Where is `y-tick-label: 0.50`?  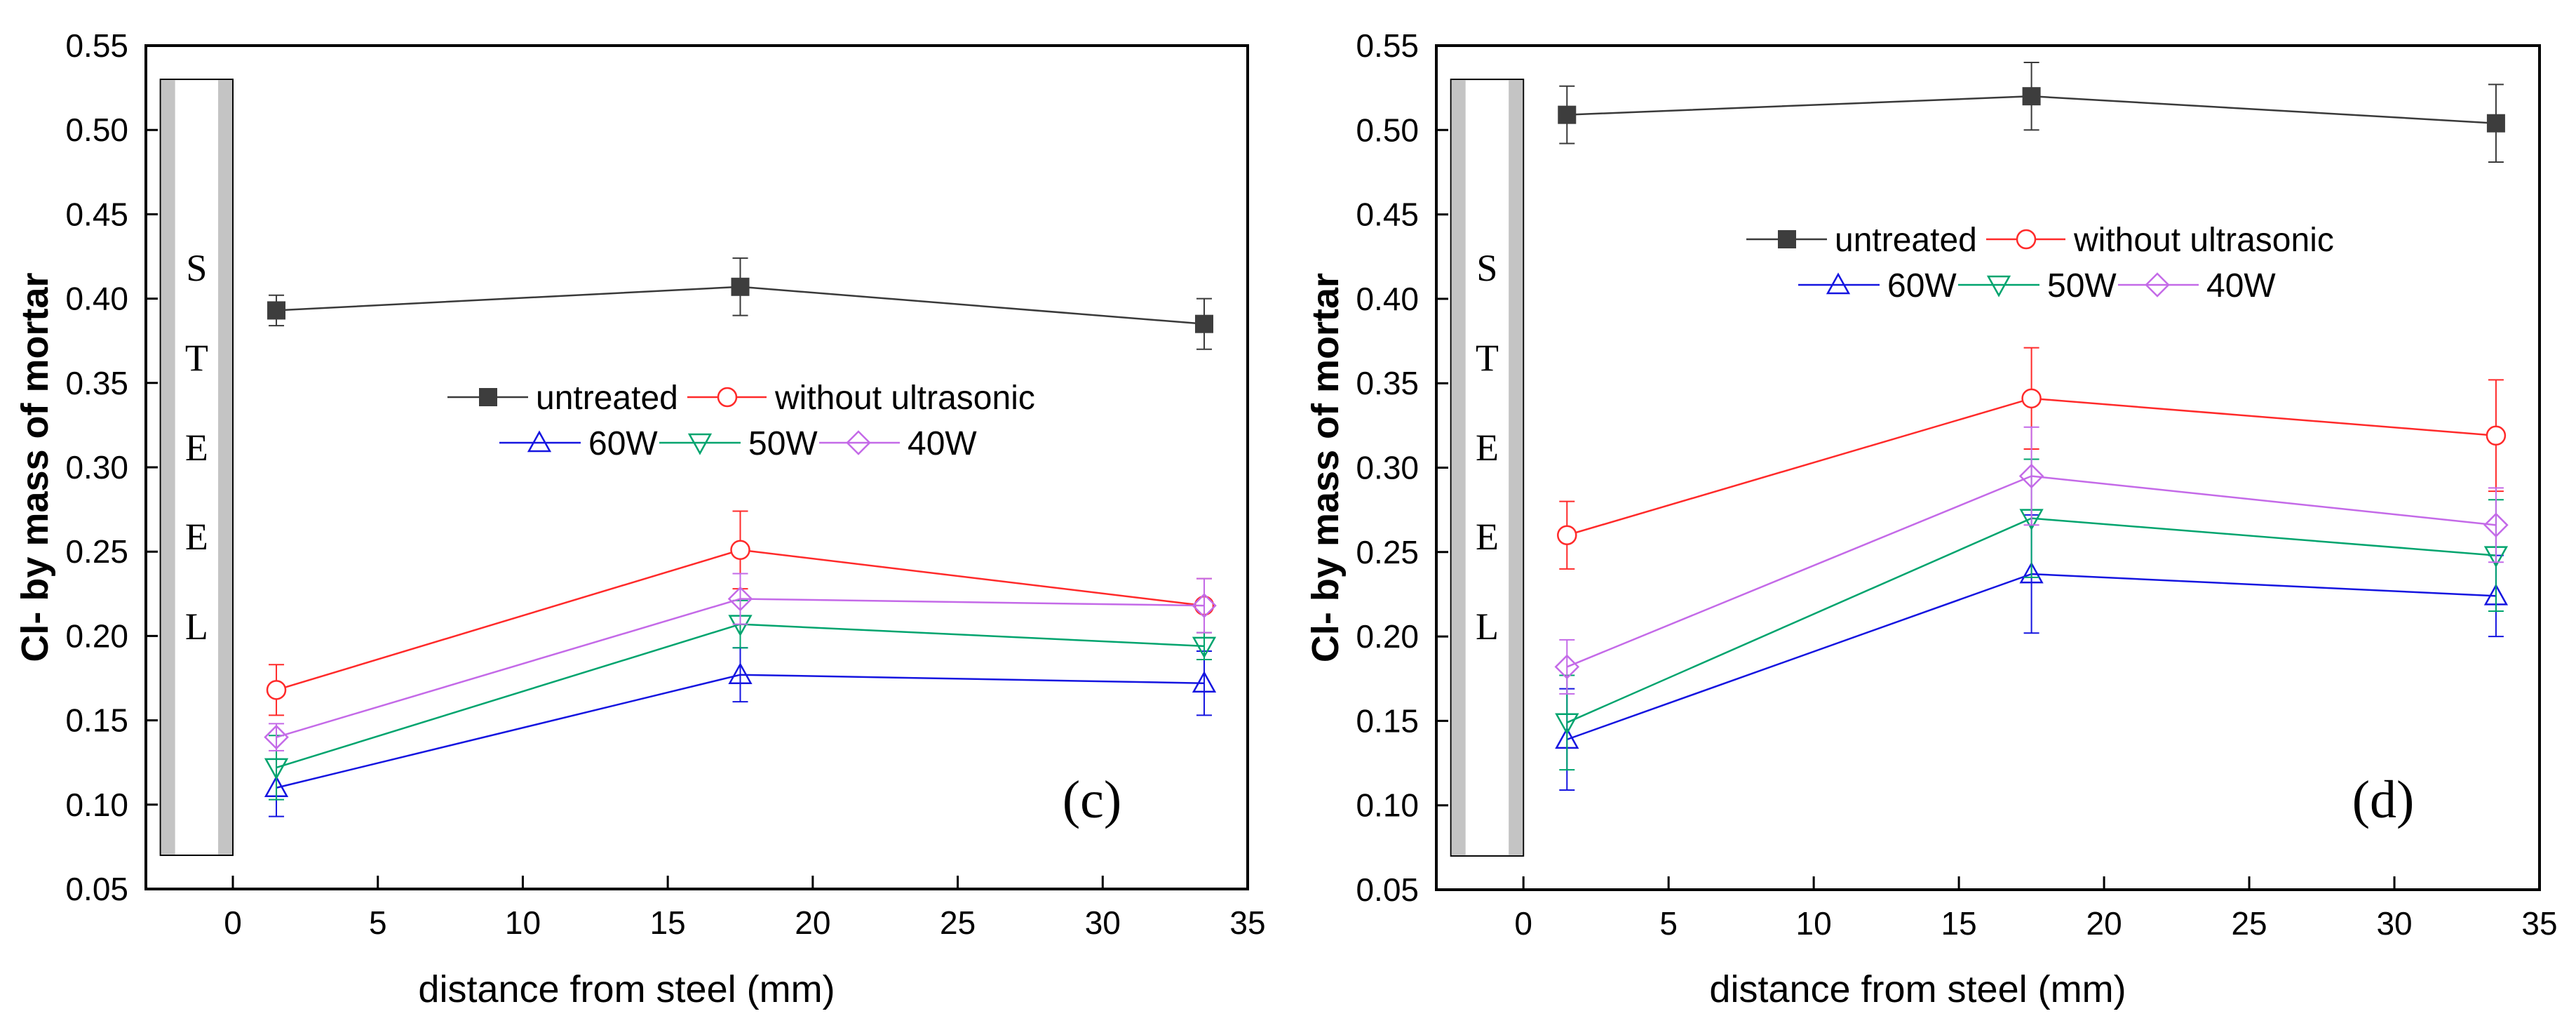 y-tick-label: 0.50 is located at coordinates (96, 130).